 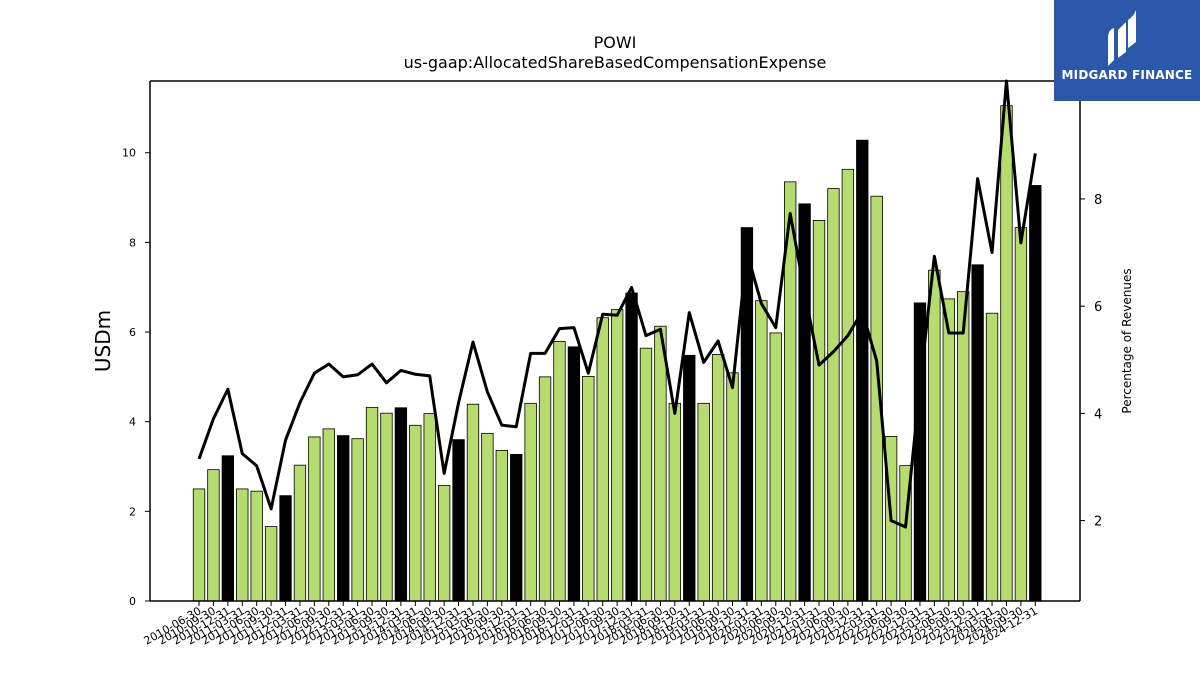 What do you see at coordinates (1098, 307) in the screenshot?
I see `y2-tick-label: 6` at bounding box center [1098, 307].